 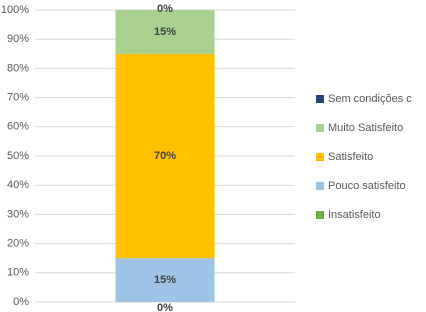 What do you see at coordinates (365, 128) in the screenshot?
I see `legend-label: Muito Satisfeito` at bounding box center [365, 128].